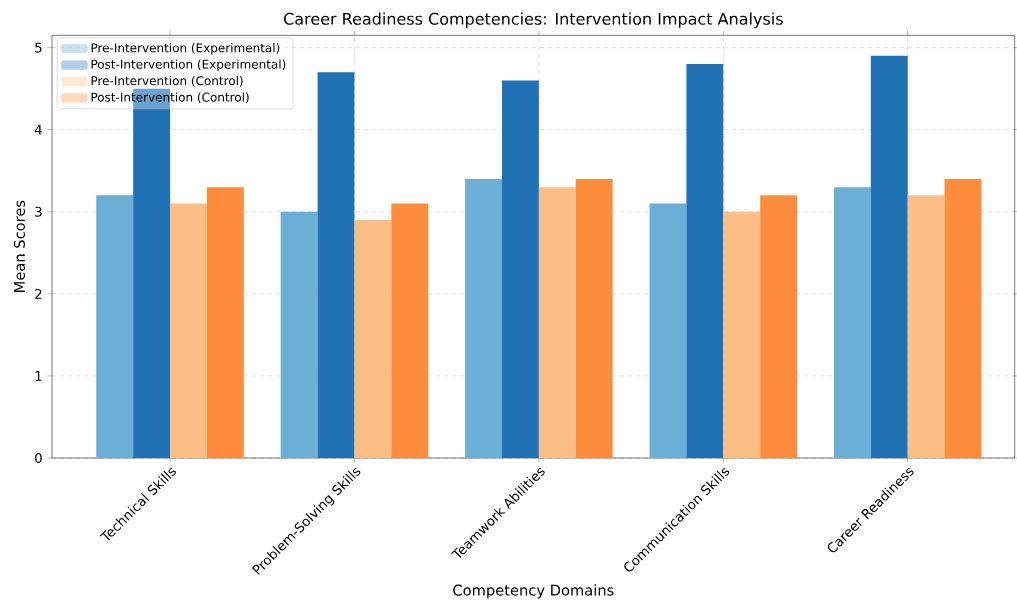  I want to click on y-tick-label: 3, so click(38, 211).